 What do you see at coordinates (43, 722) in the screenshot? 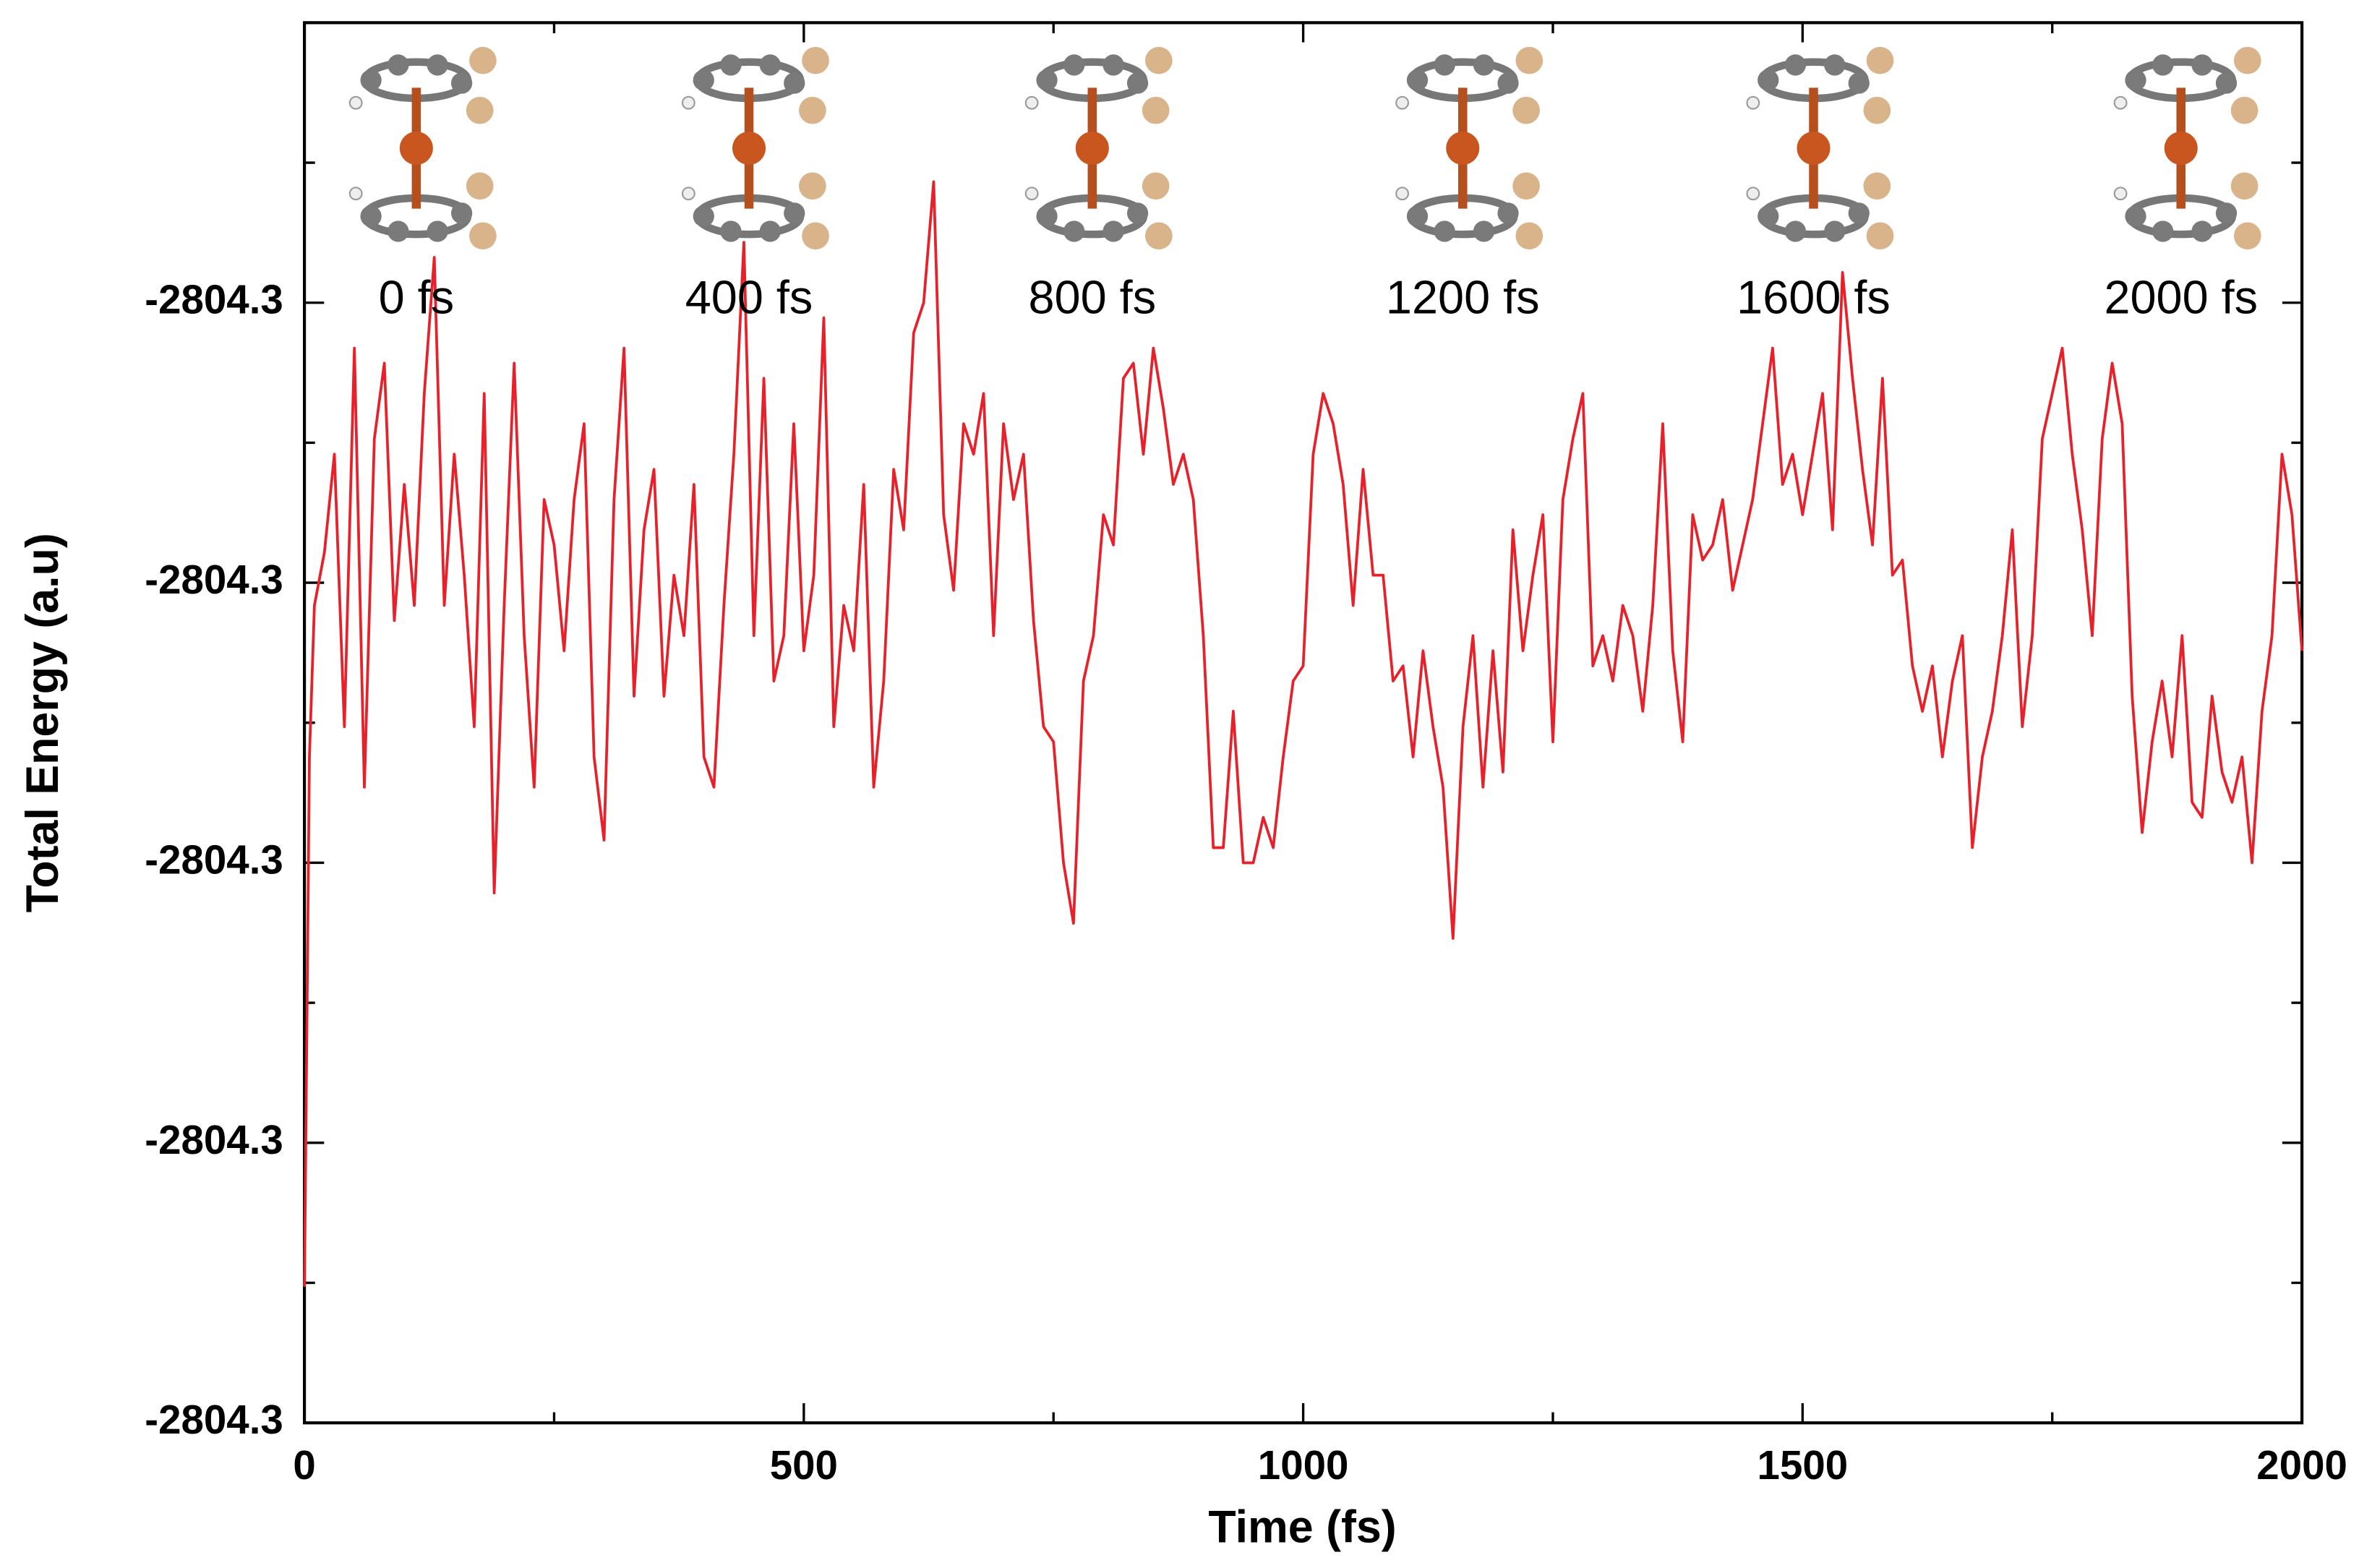
I see `y-axis-title: Total Energy (a.u)` at bounding box center [43, 722].